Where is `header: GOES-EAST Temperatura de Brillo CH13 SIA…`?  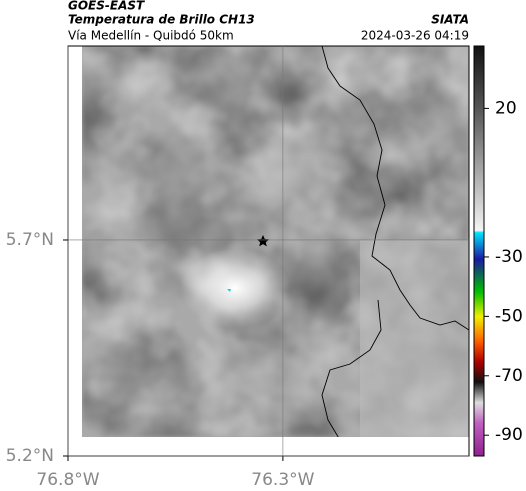 header: GOES-EAST Temperatura de Brillo CH13 SIA… is located at coordinates (268, 21).